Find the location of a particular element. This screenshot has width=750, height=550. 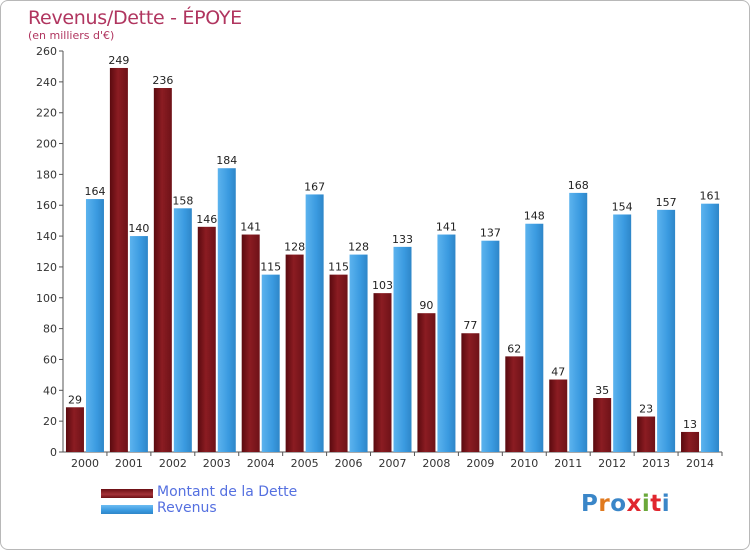

value-label: 13 is located at coordinates (690, 424).